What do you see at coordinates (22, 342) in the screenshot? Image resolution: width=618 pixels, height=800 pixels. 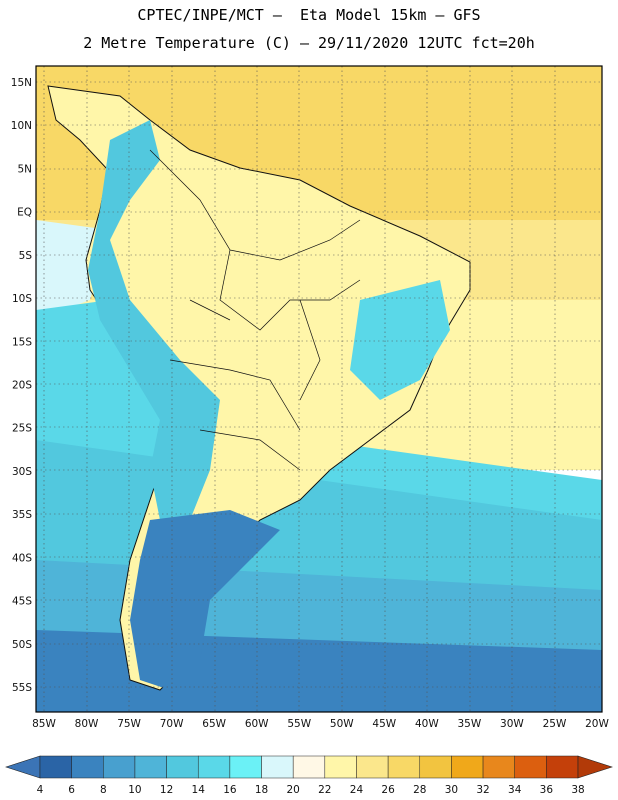 I see `lat-label: 15S` at bounding box center [22, 342].